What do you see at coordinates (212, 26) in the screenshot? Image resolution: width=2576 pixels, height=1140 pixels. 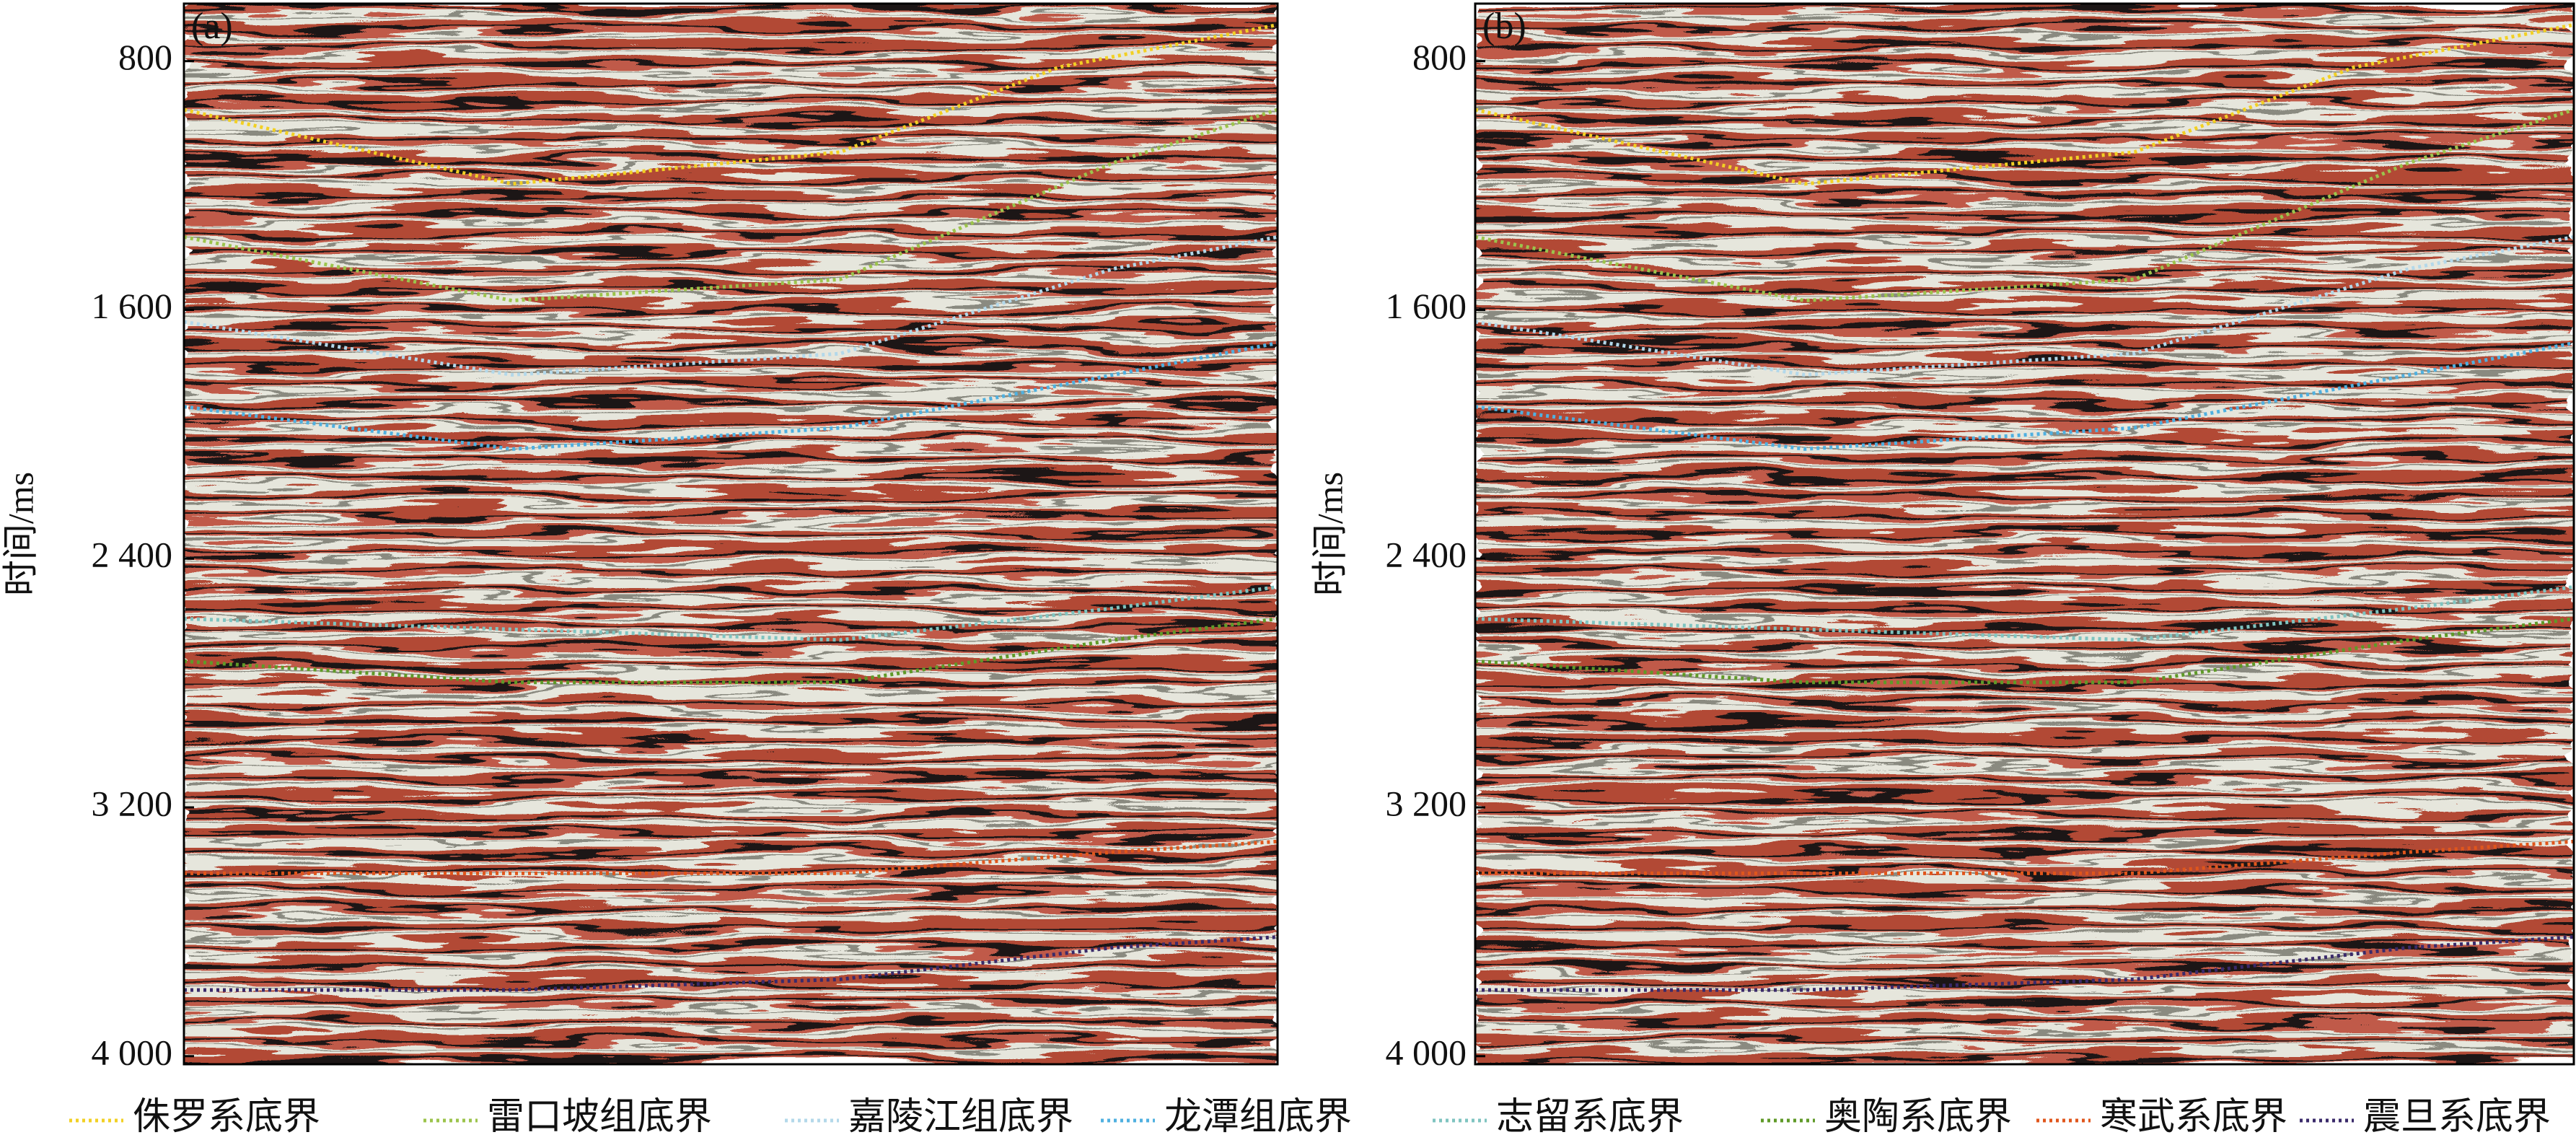 I see `panel-label: (a)` at bounding box center [212, 26].